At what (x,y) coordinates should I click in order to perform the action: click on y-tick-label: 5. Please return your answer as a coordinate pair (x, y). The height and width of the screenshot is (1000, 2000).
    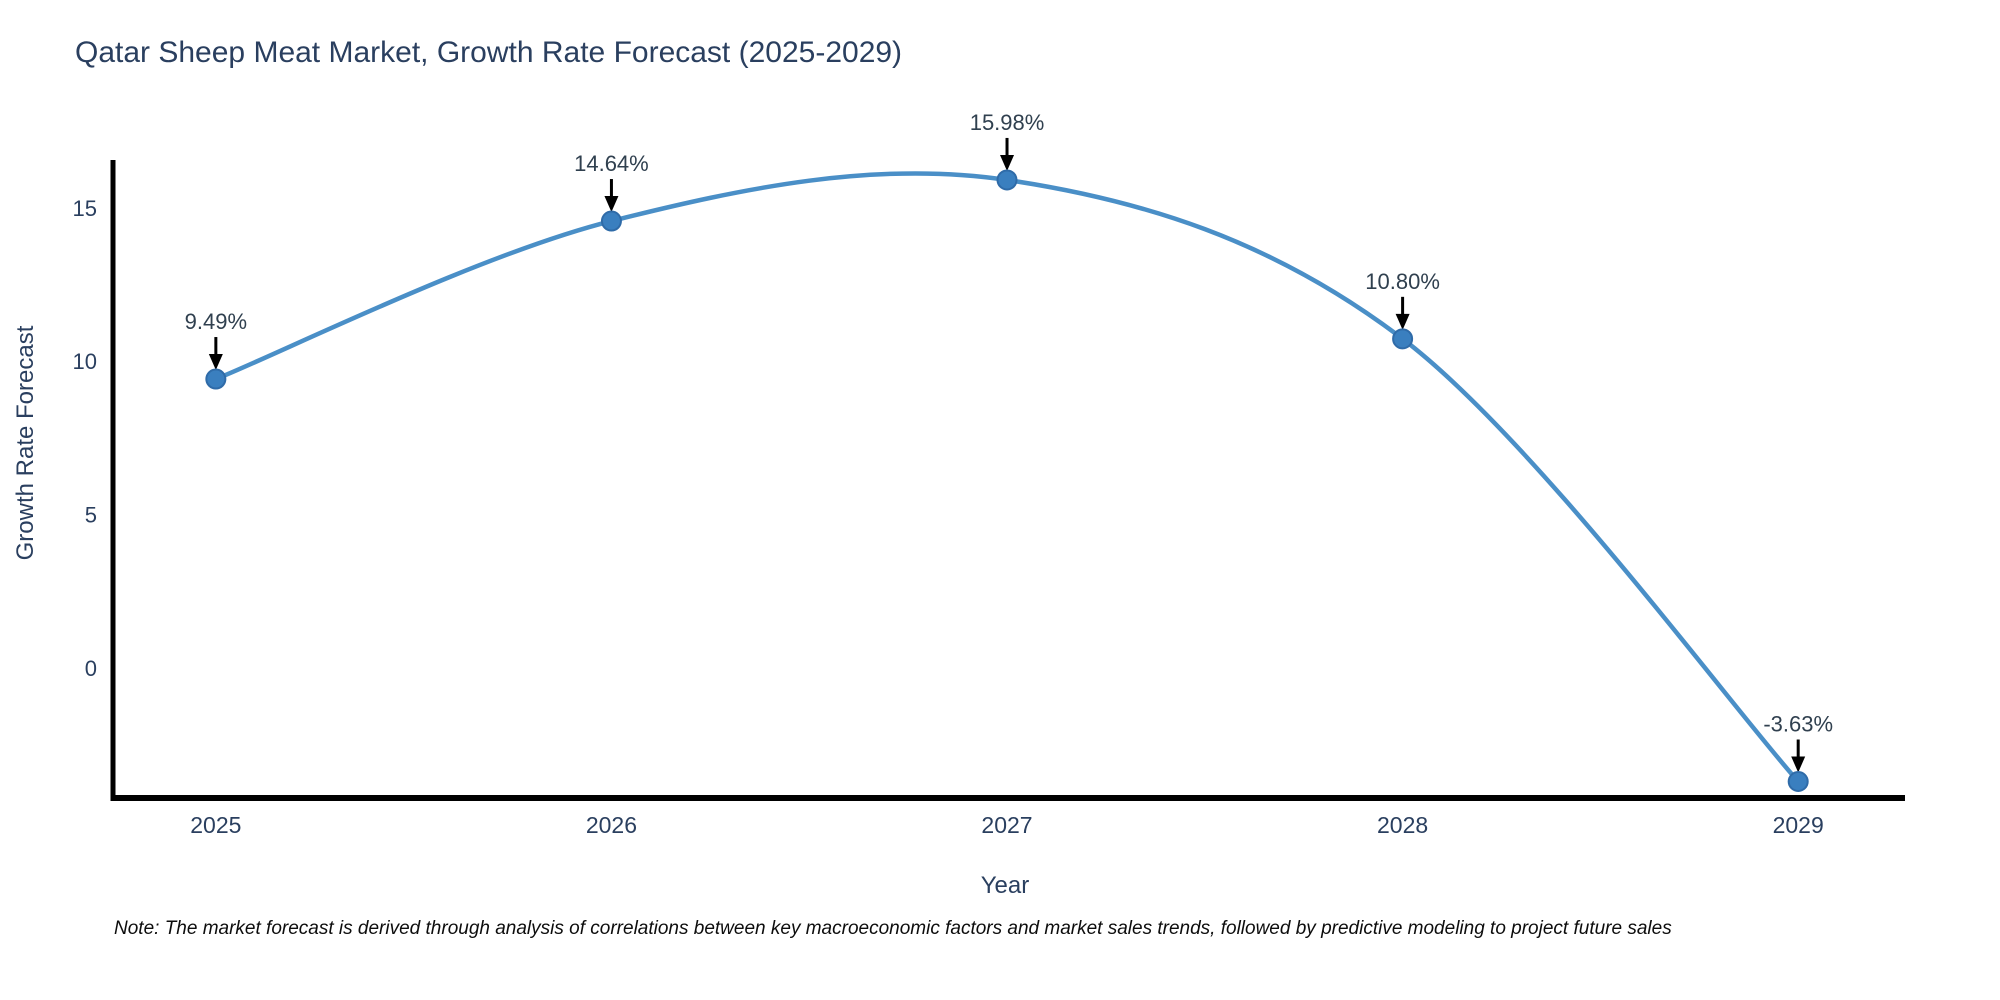
    Looking at the image, I should click on (91, 515).